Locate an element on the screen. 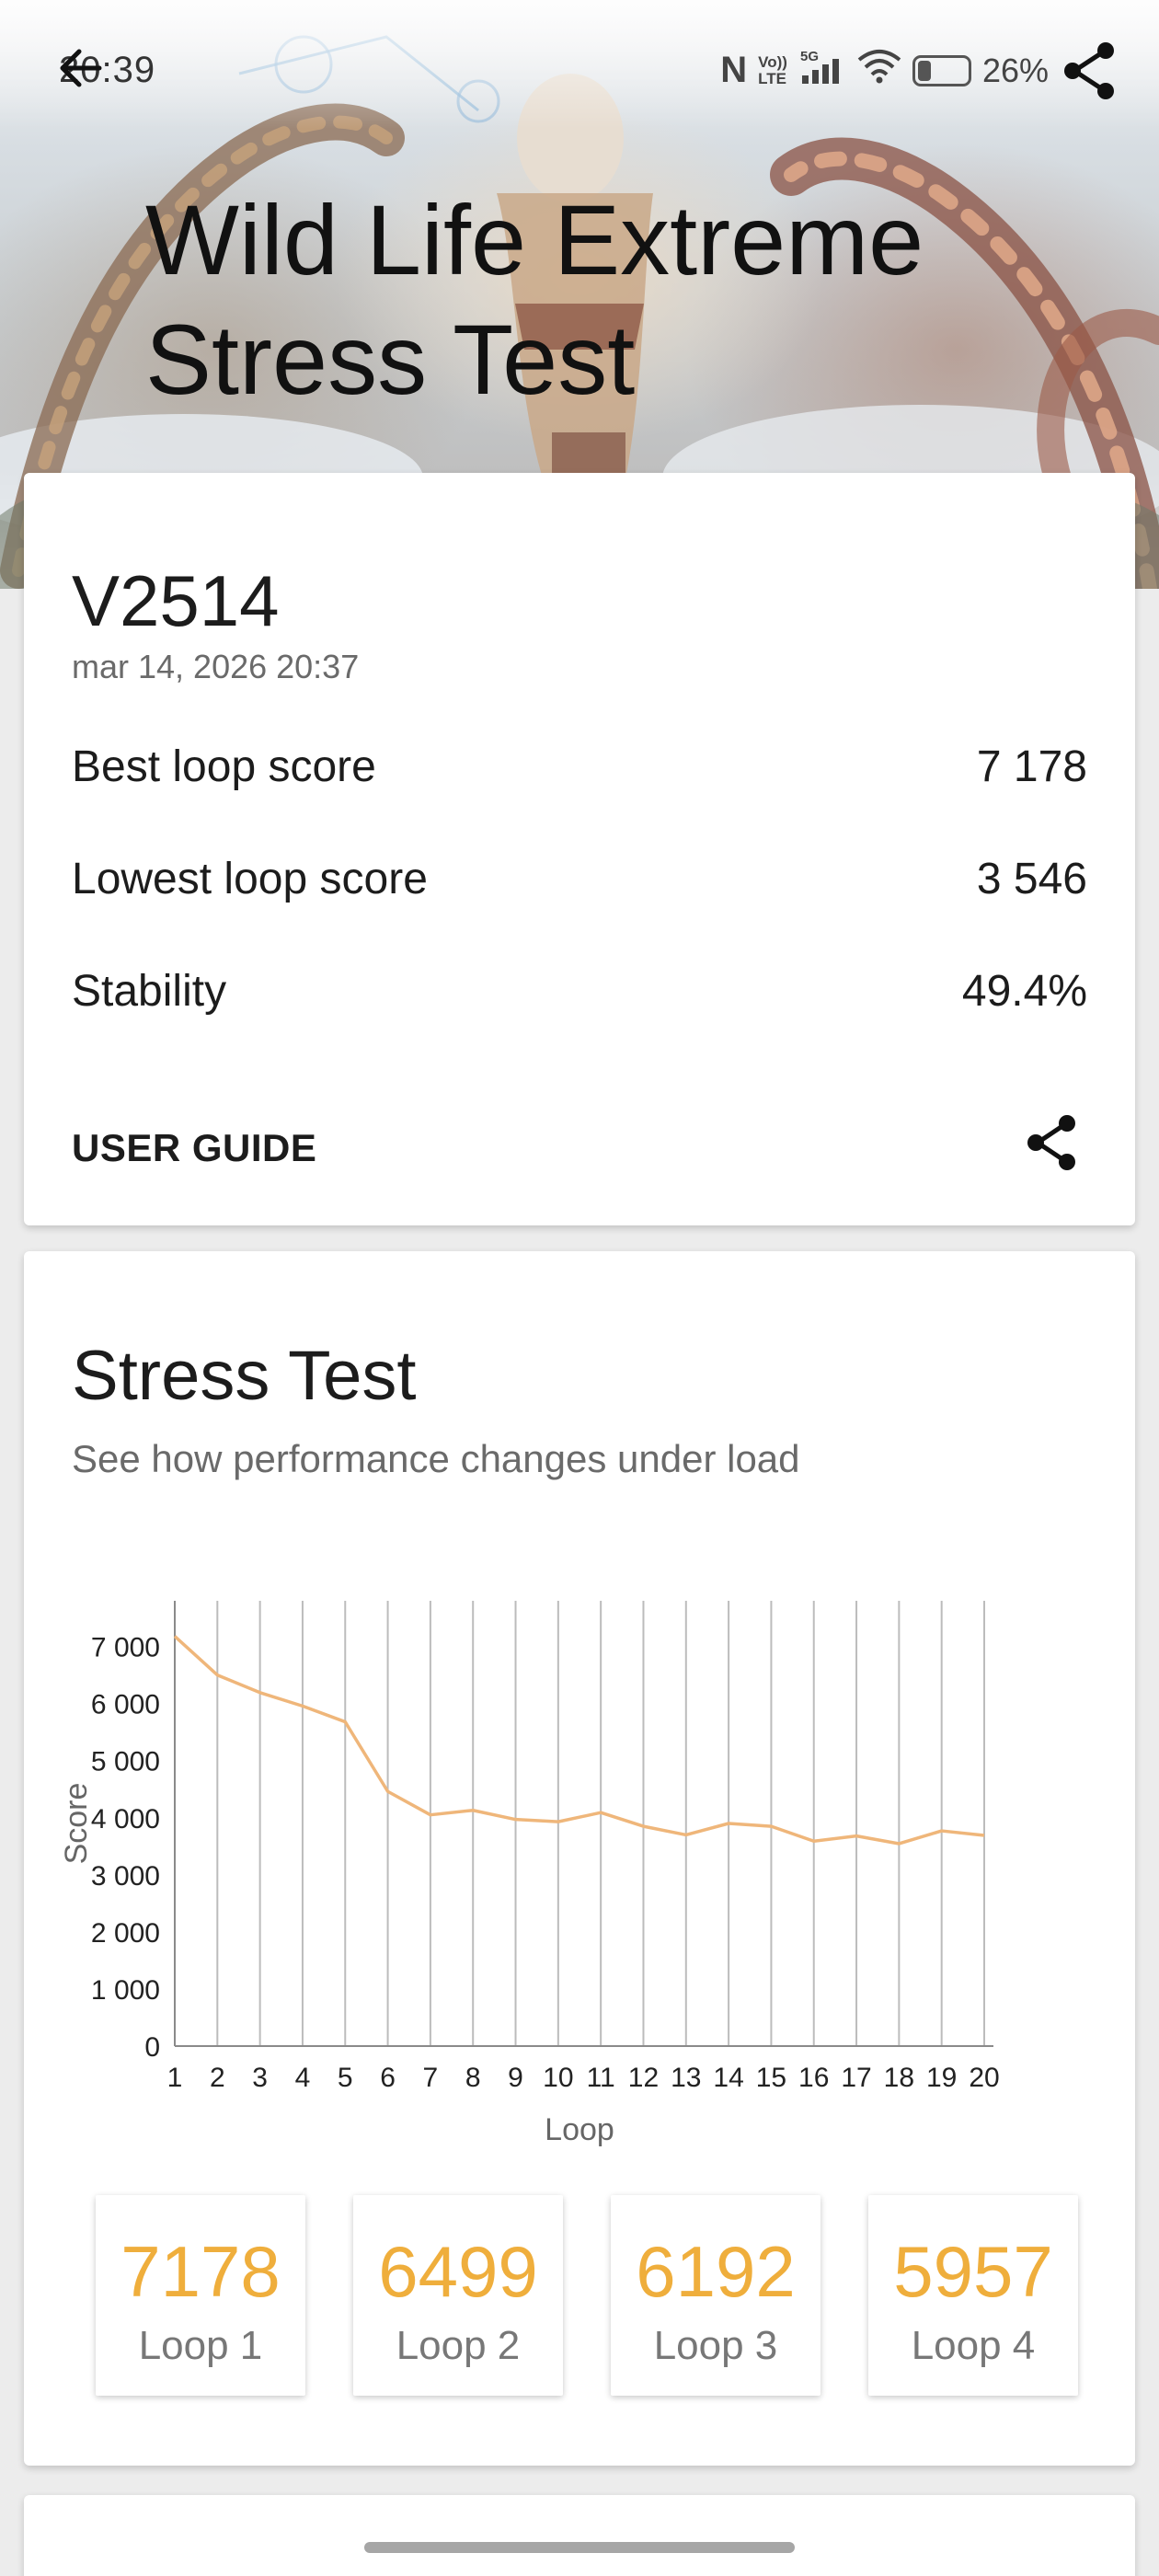 This screenshot has height=2576, width=1159. x-tick-label: 19 is located at coordinates (941, 2078).